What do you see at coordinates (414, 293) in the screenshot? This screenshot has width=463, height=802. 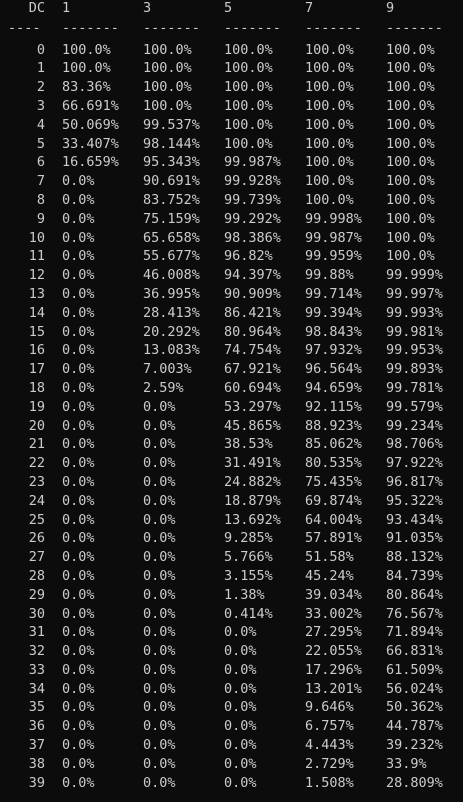 I see `cell-col-9: 99.997%` at bounding box center [414, 293].